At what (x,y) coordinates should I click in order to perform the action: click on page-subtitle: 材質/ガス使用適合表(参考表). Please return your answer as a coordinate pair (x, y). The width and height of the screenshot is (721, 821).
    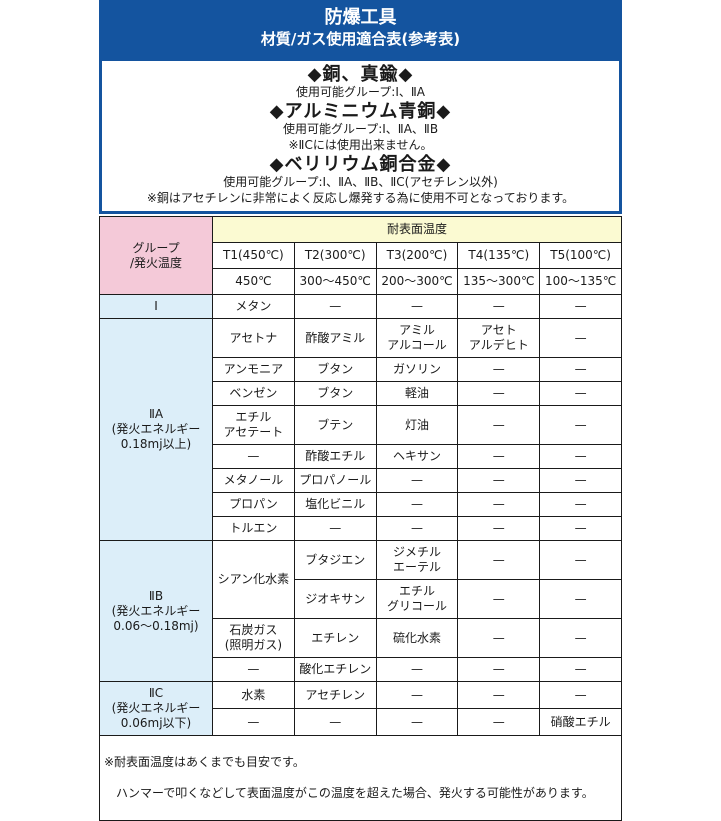
    Looking at the image, I should click on (360, 39).